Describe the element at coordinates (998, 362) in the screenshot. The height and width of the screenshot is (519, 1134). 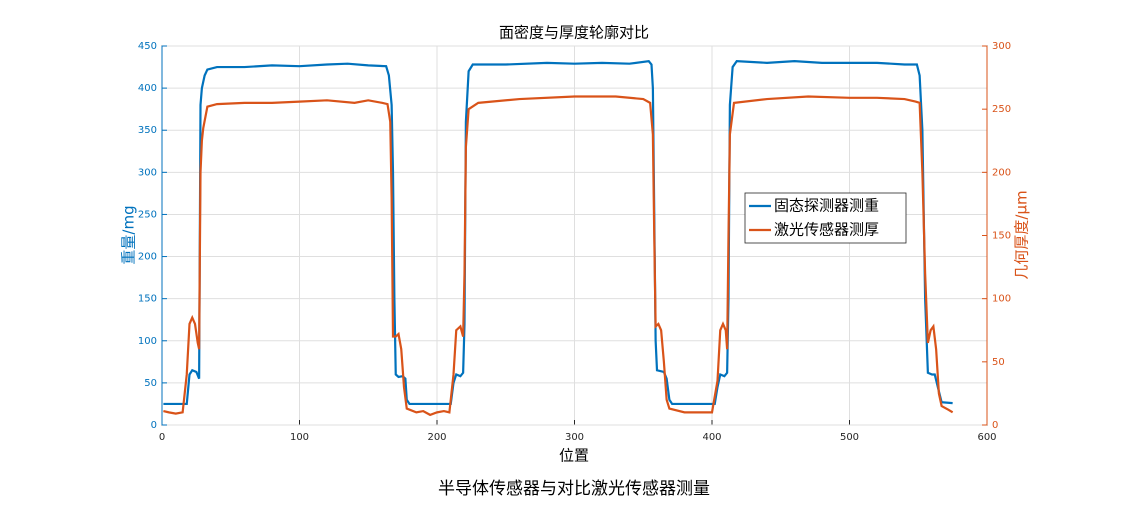
I see `y2-tick-label: 50` at that location.